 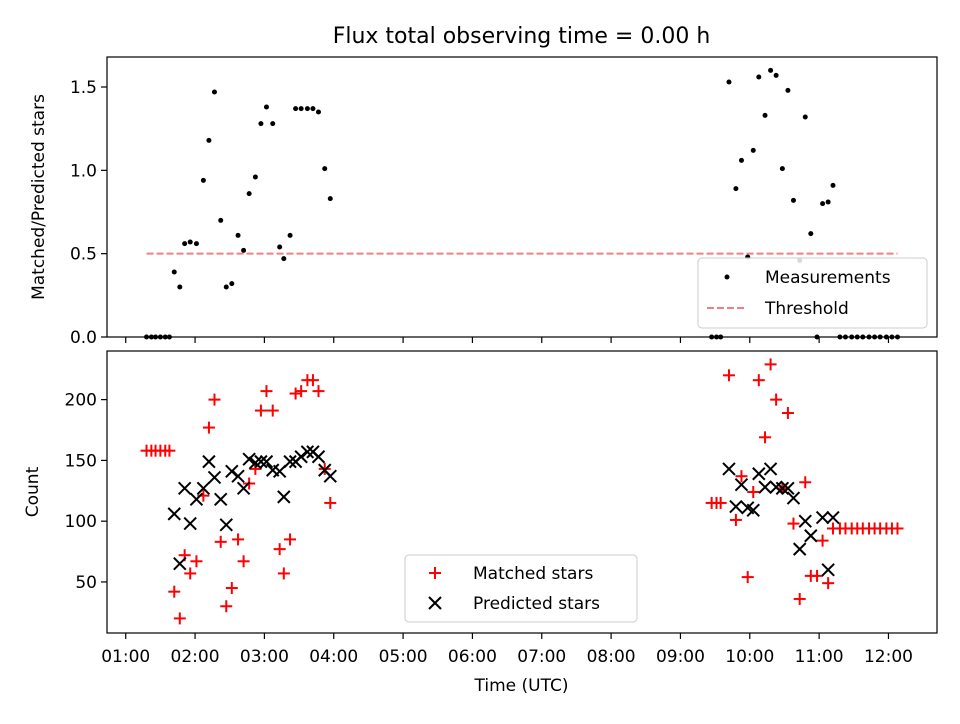 I want to click on top-y-tick-label: 0.5, so click(x=83, y=255).